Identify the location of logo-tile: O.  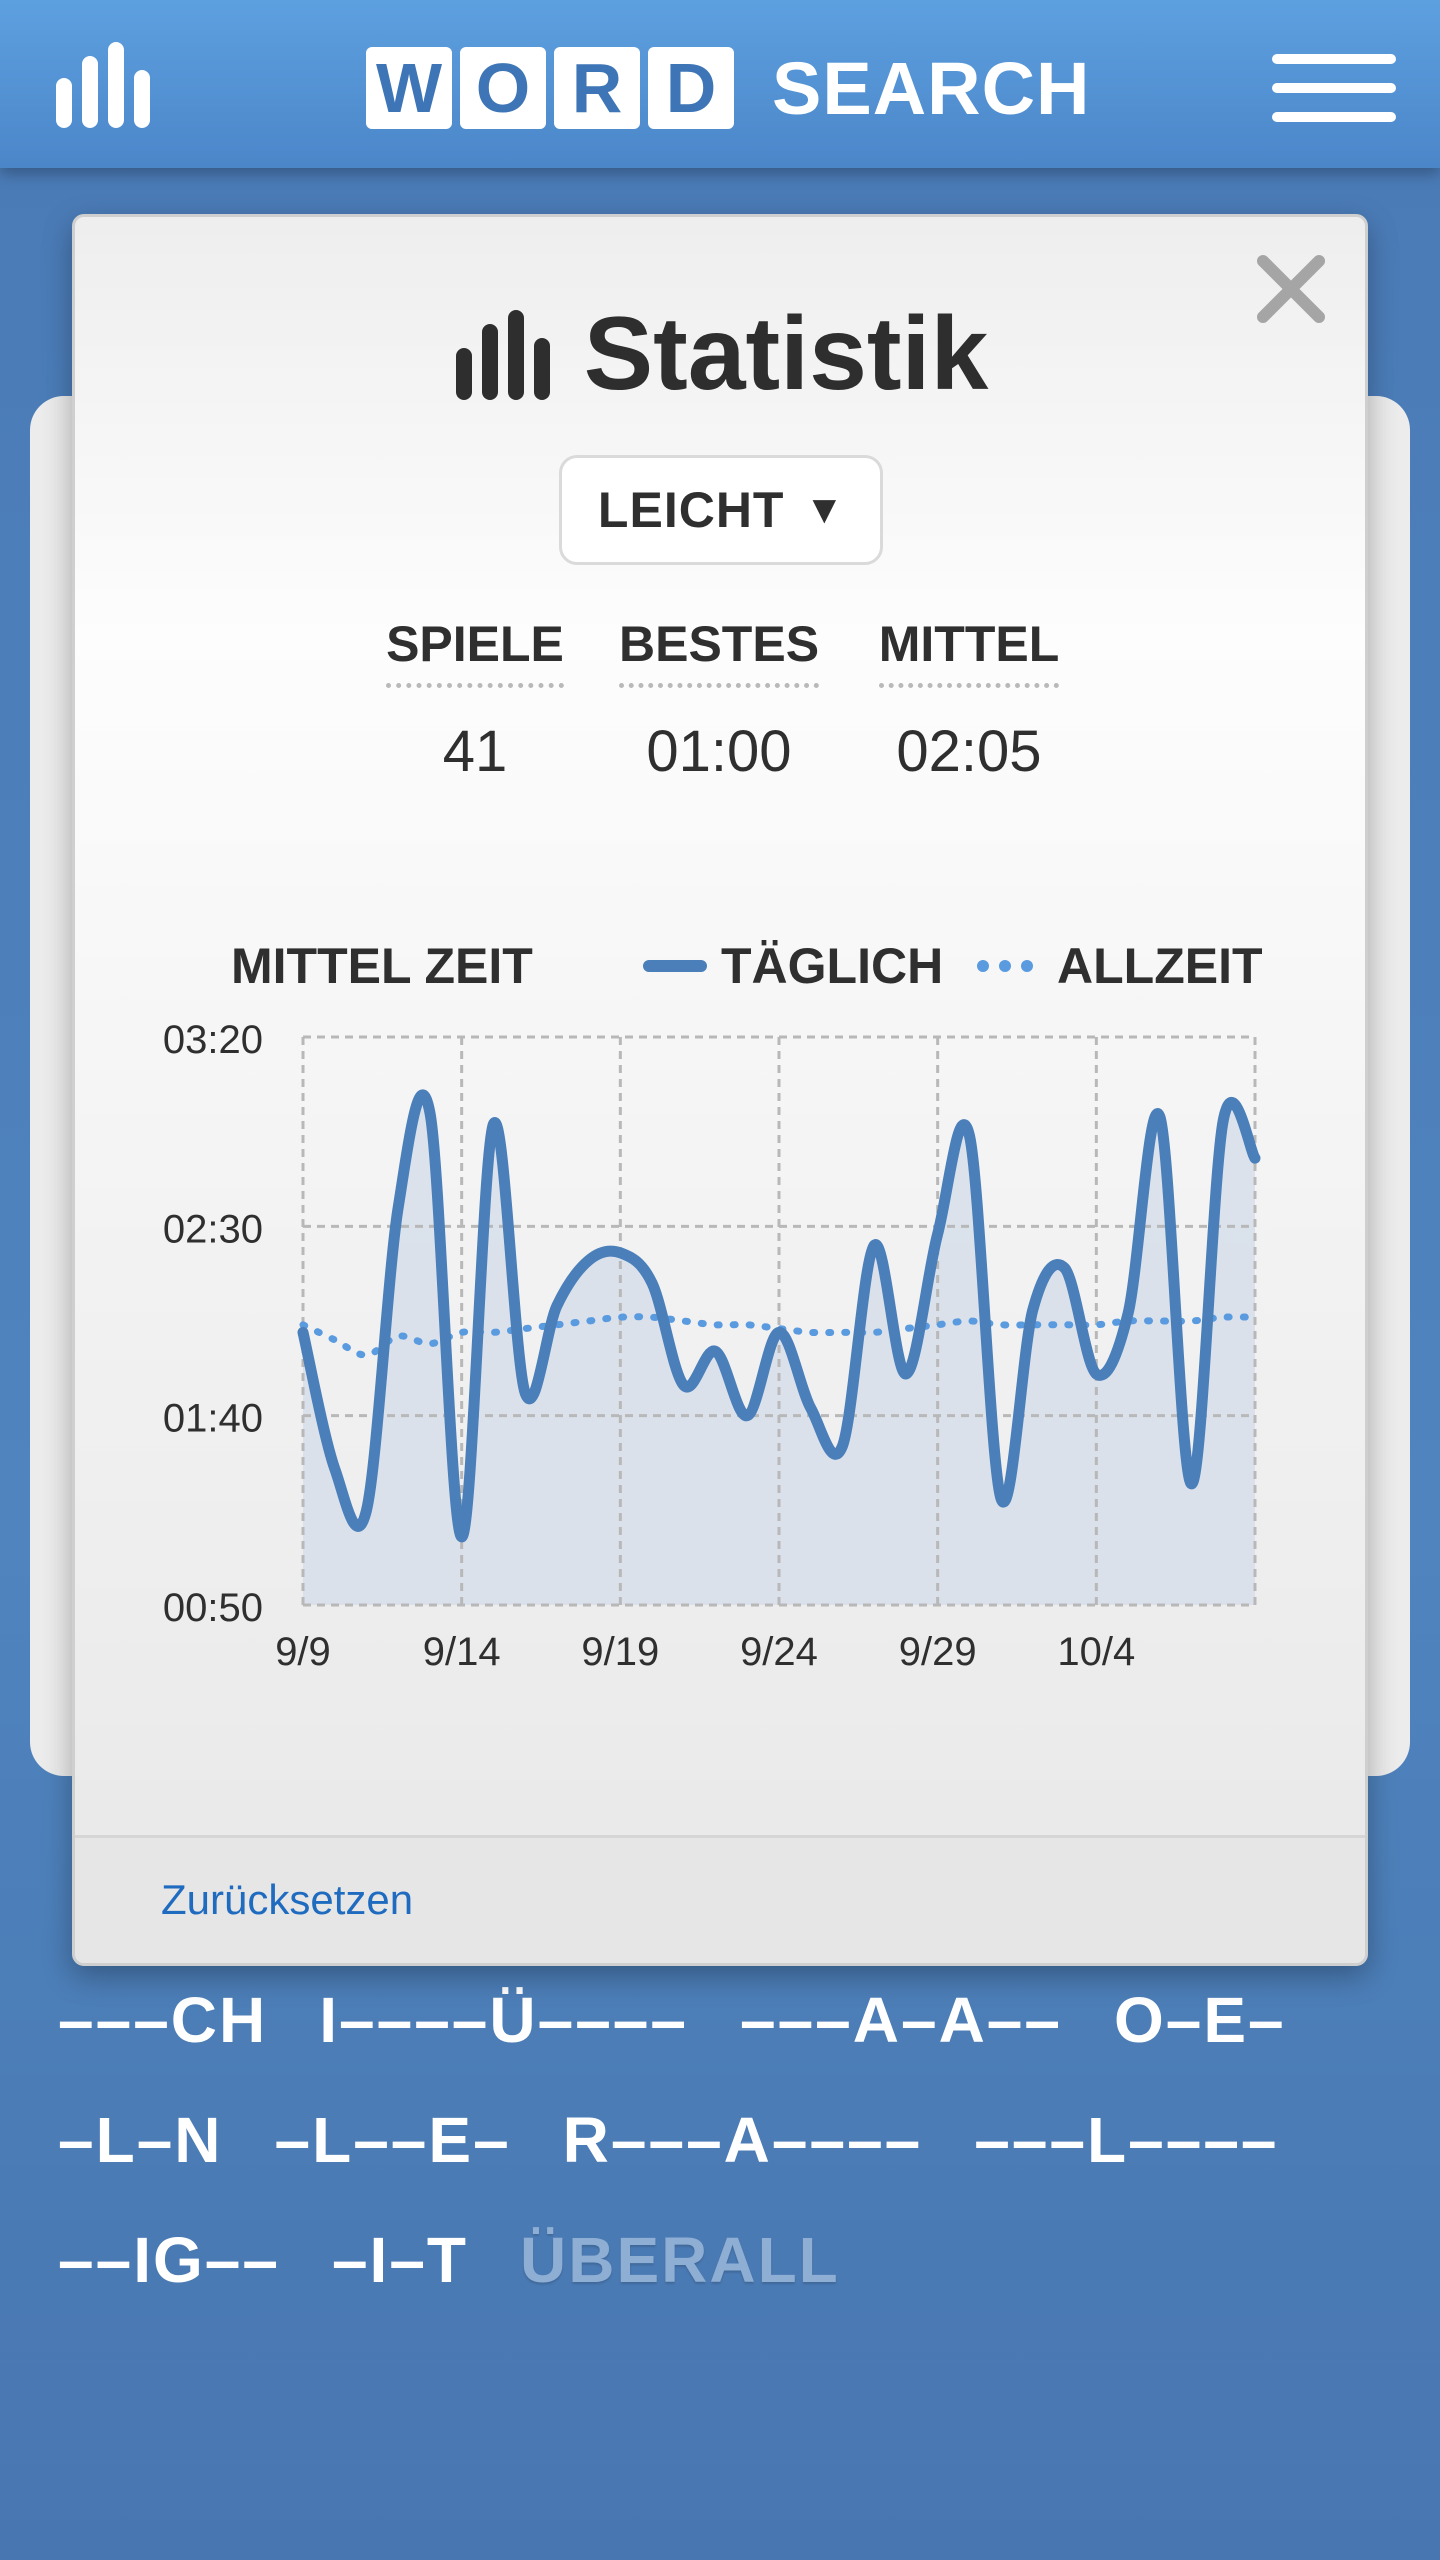
(503, 88).